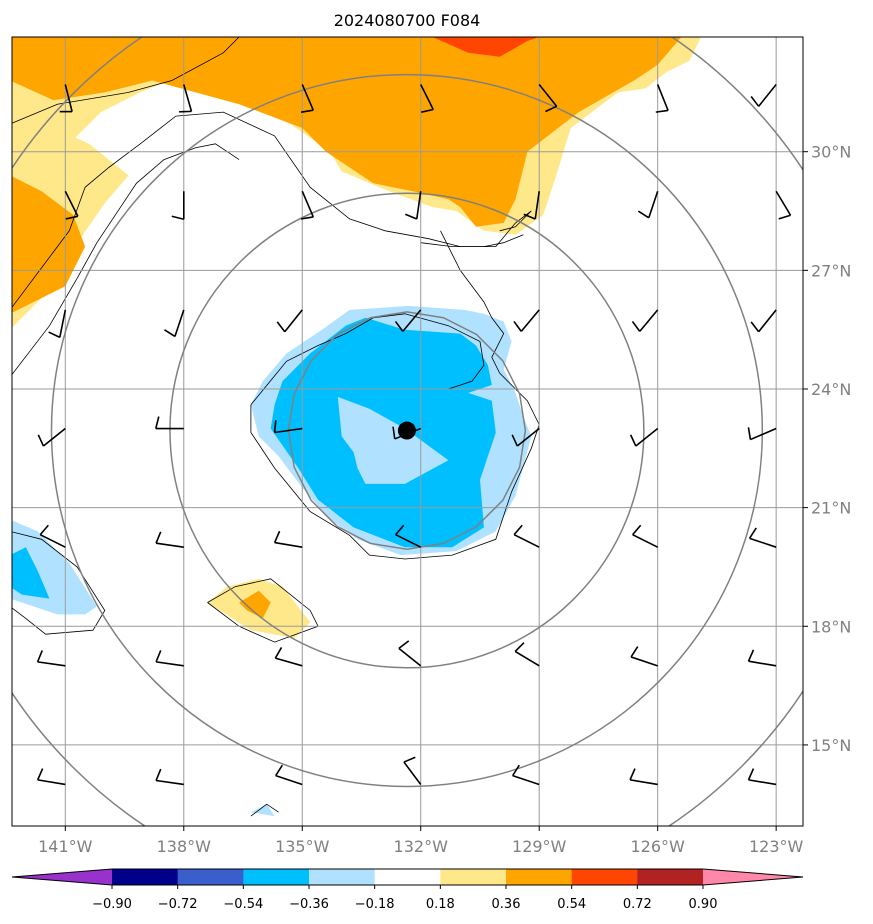 The image size is (873, 924). I want to click on y-tick-label: 30°N, so click(831, 152).